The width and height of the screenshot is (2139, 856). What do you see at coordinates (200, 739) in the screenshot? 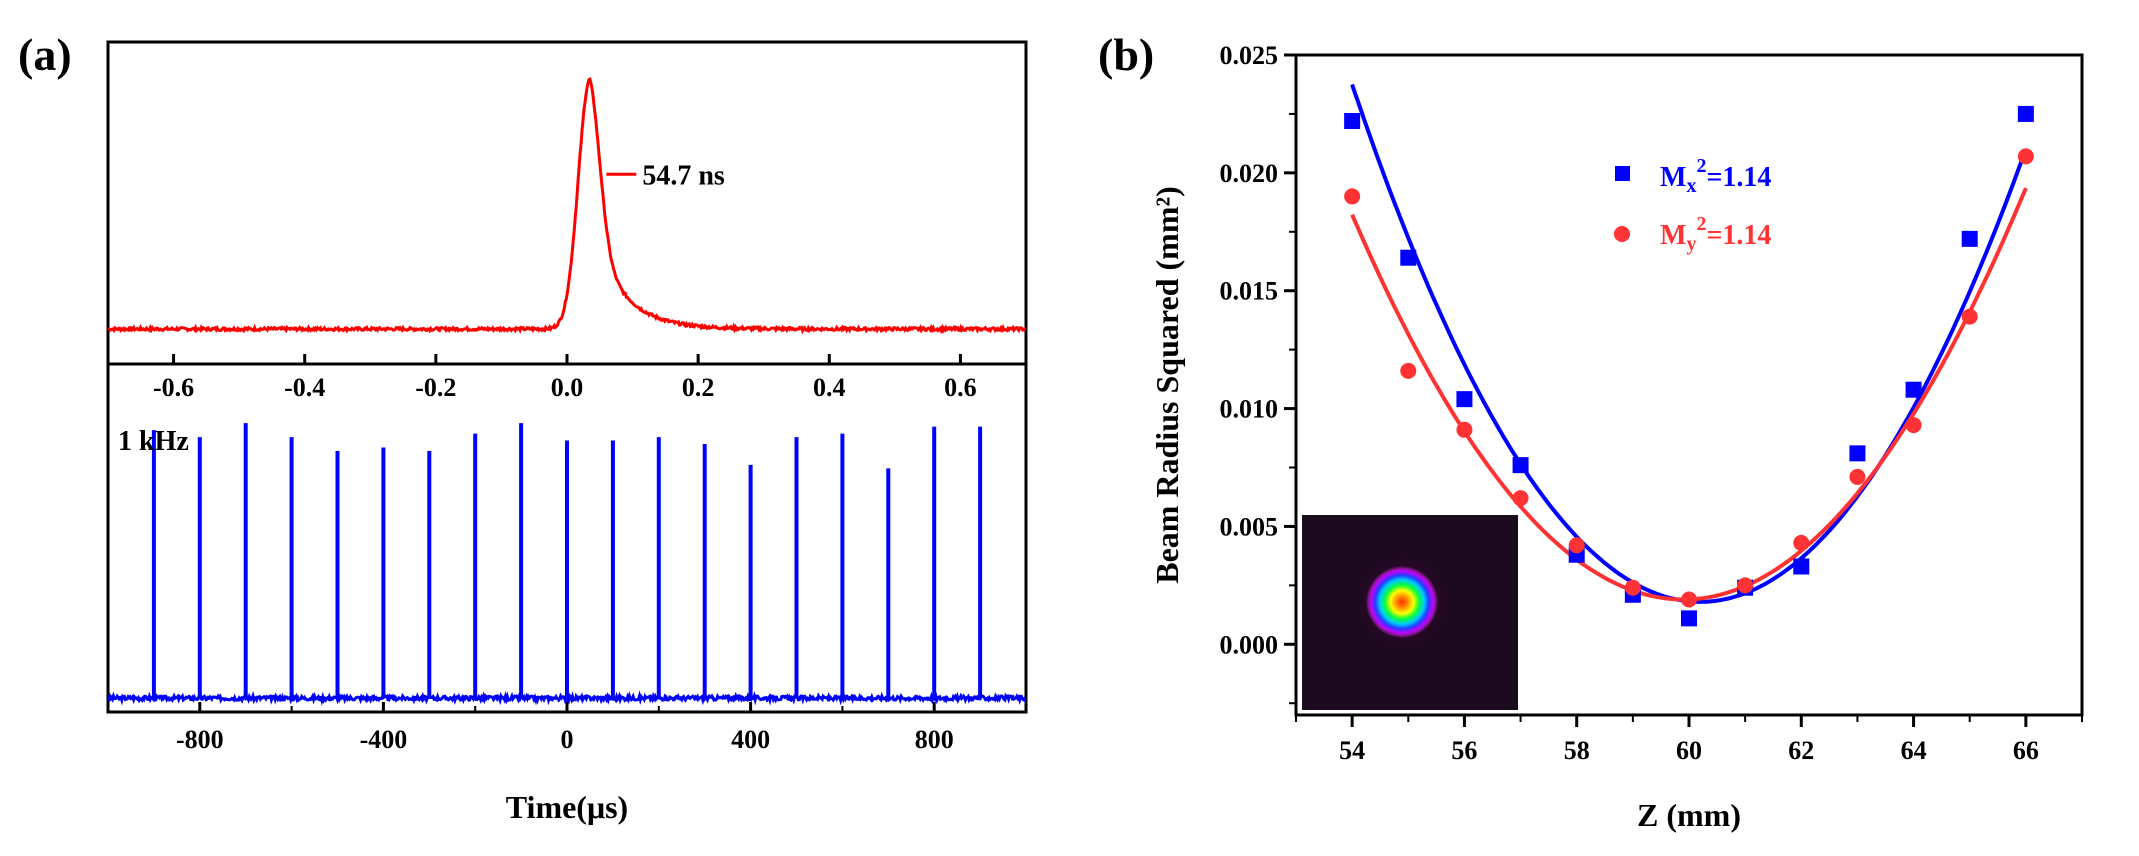
I see `pulse-train-xtick-label: -800` at bounding box center [200, 739].